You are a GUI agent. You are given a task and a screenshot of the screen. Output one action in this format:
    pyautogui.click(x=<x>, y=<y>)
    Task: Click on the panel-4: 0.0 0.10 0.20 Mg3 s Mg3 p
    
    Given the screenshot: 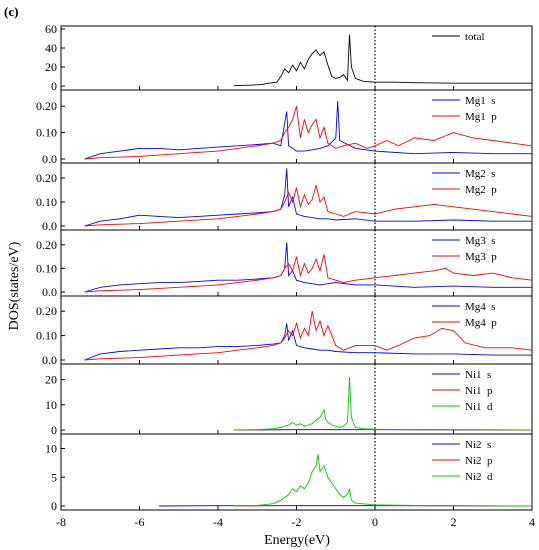 What is the action you would take?
    pyautogui.click(x=284, y=264)
    